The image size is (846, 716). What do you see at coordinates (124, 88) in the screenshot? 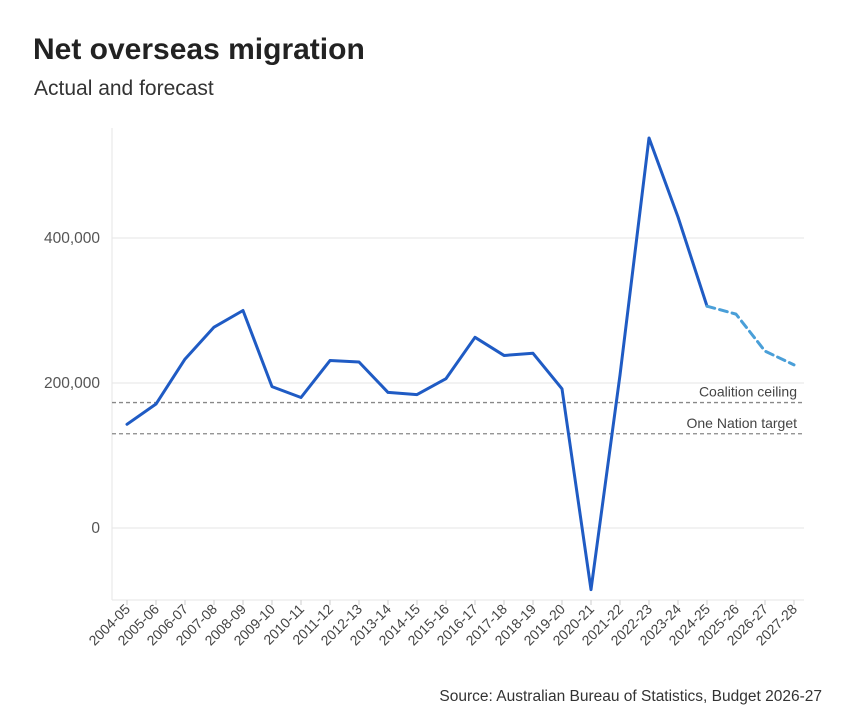
I see `chart-subtitle: Actual and forecast` at bounding box center [124, 88].